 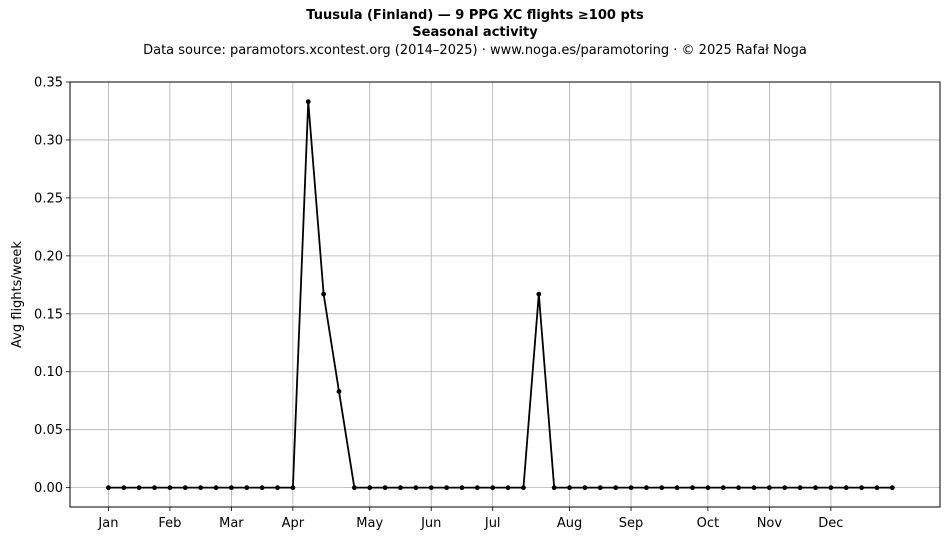 I want to click on x-tick-label: Aug, so click(x=569, y=523).